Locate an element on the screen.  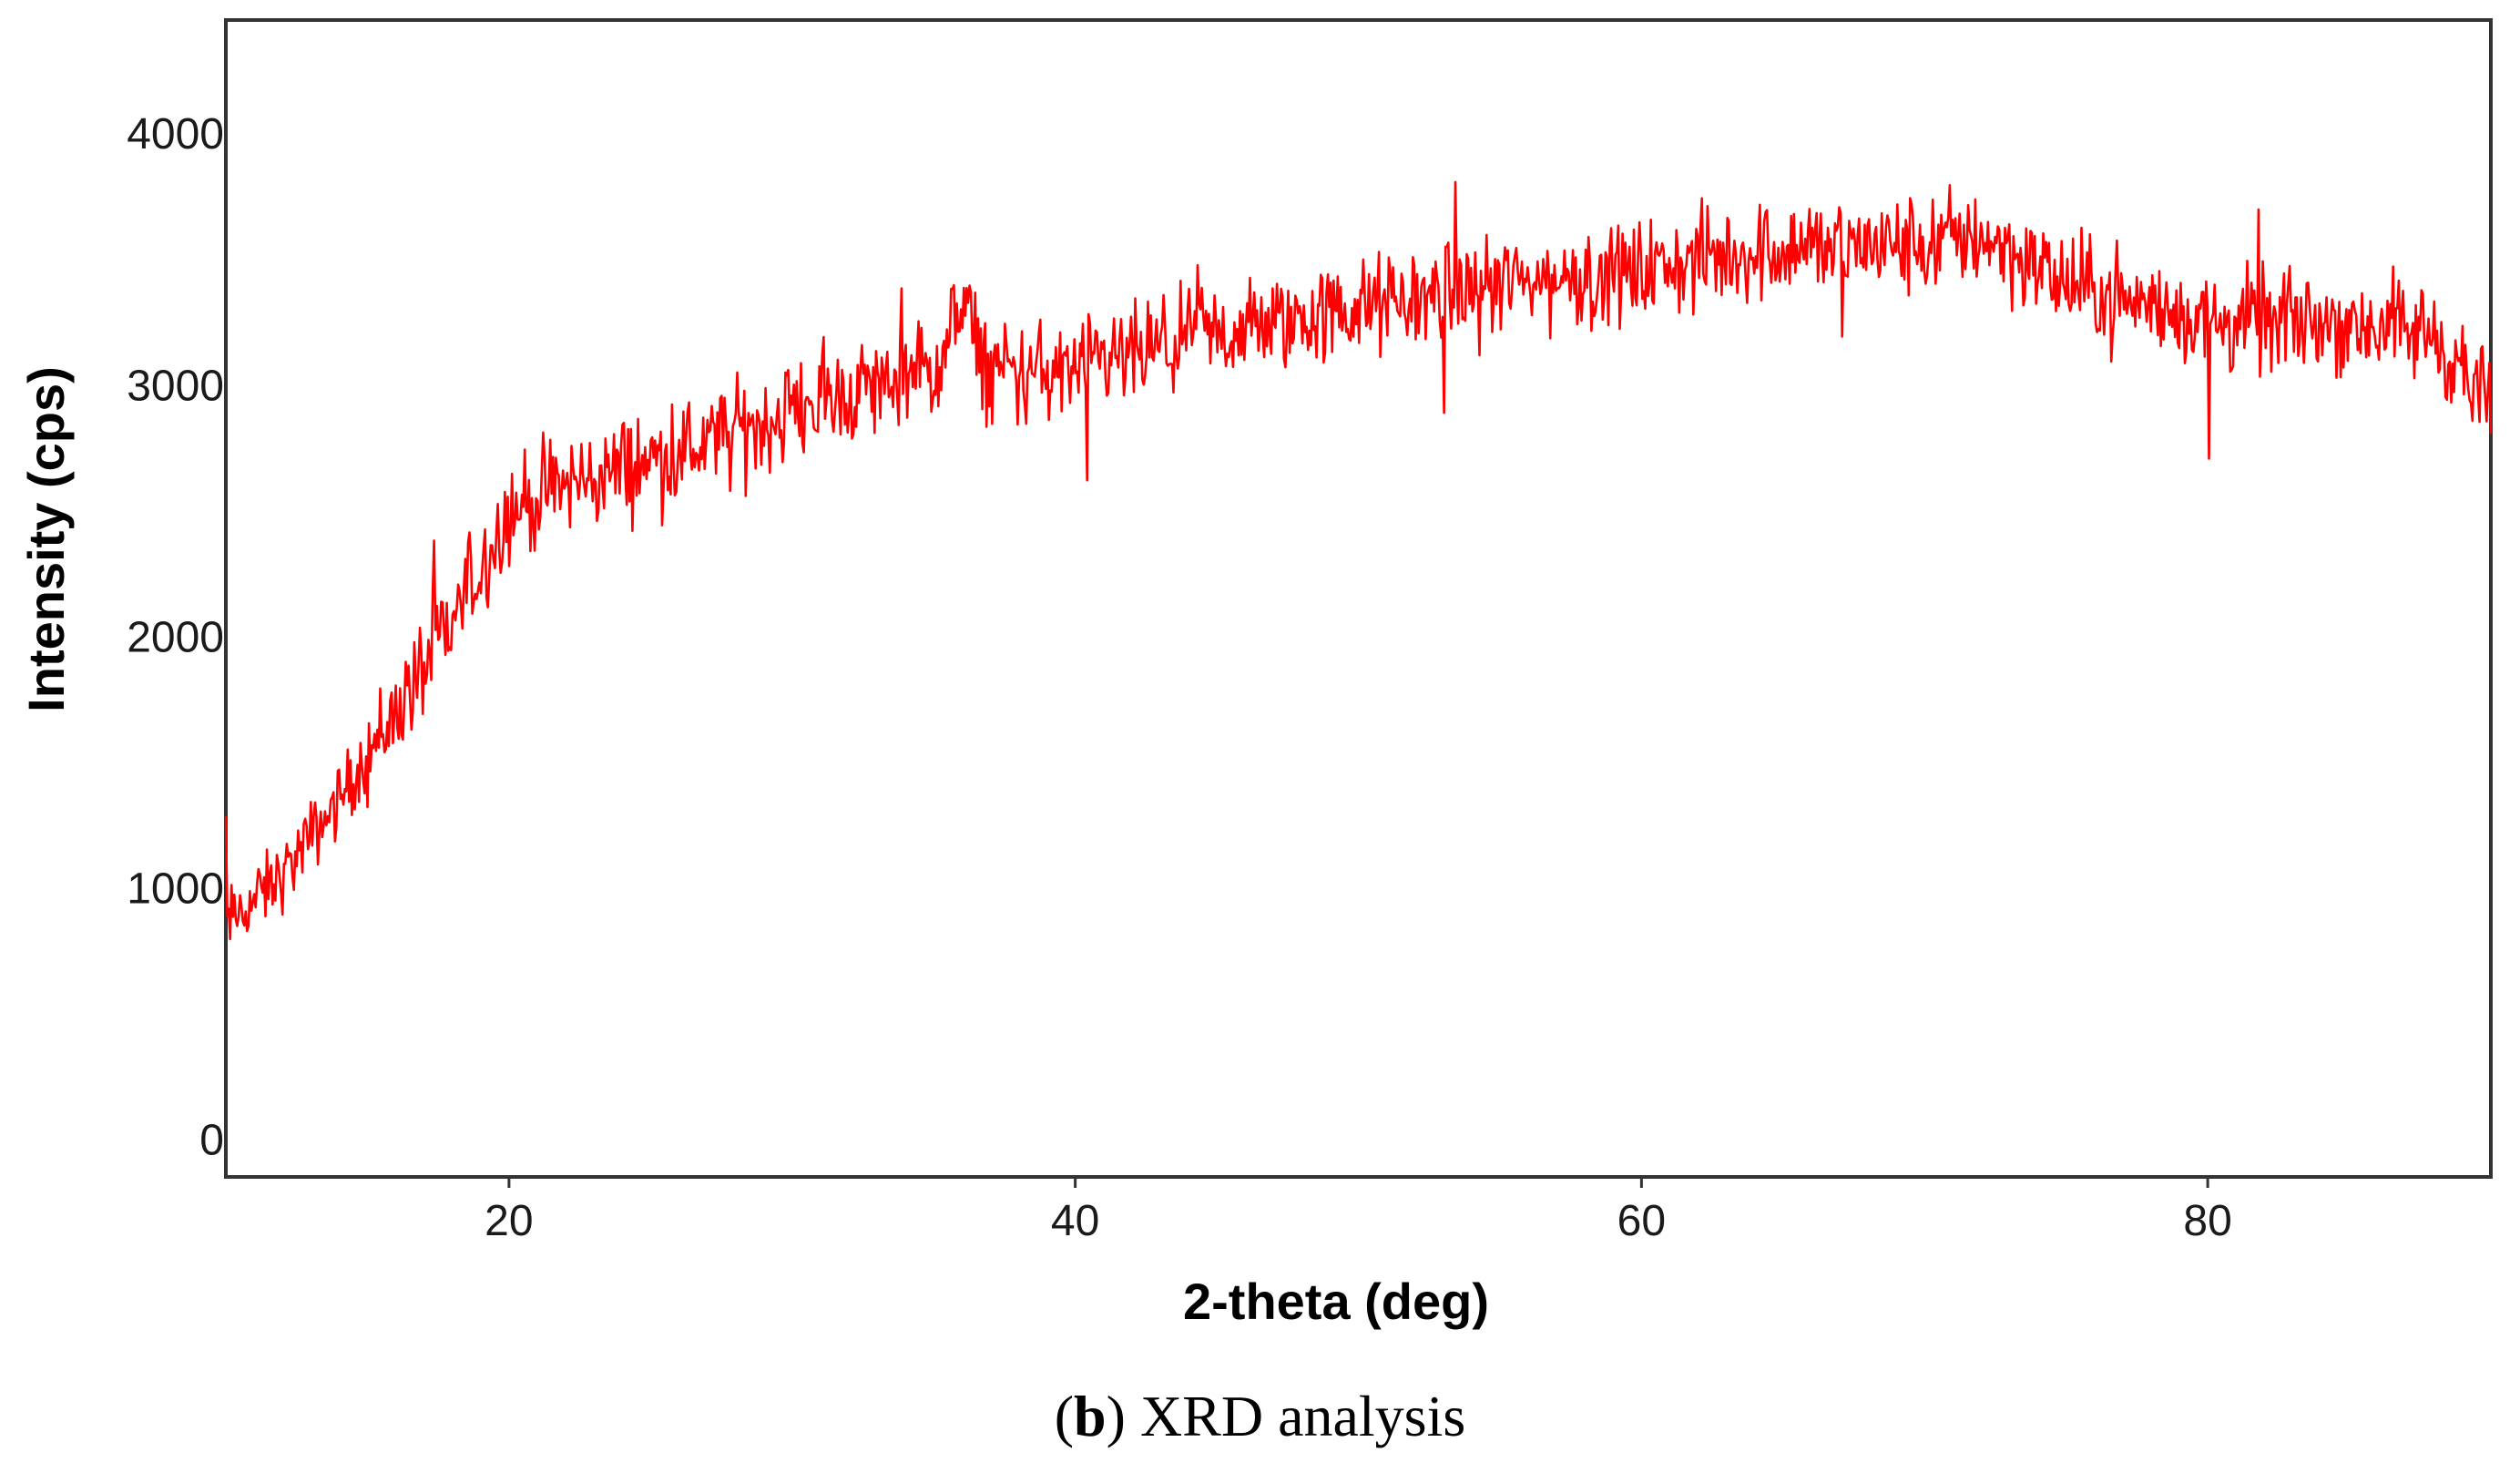
x-tick-label: 20 is located at coordinates (509, 1221).